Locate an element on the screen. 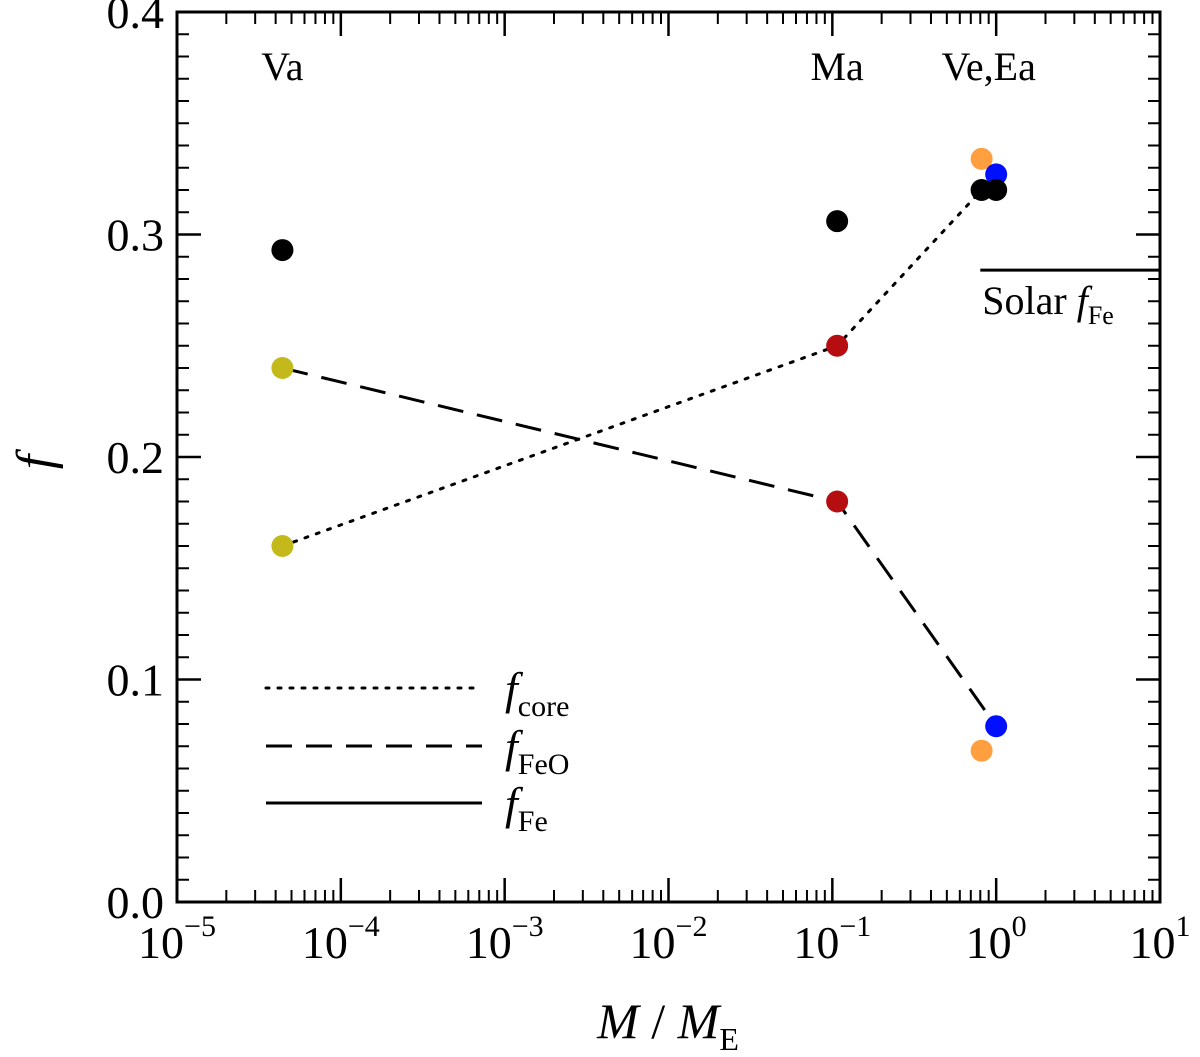 The image size is (1200, 1057). point-ea-f-fe is located at coordinates (996, 190).